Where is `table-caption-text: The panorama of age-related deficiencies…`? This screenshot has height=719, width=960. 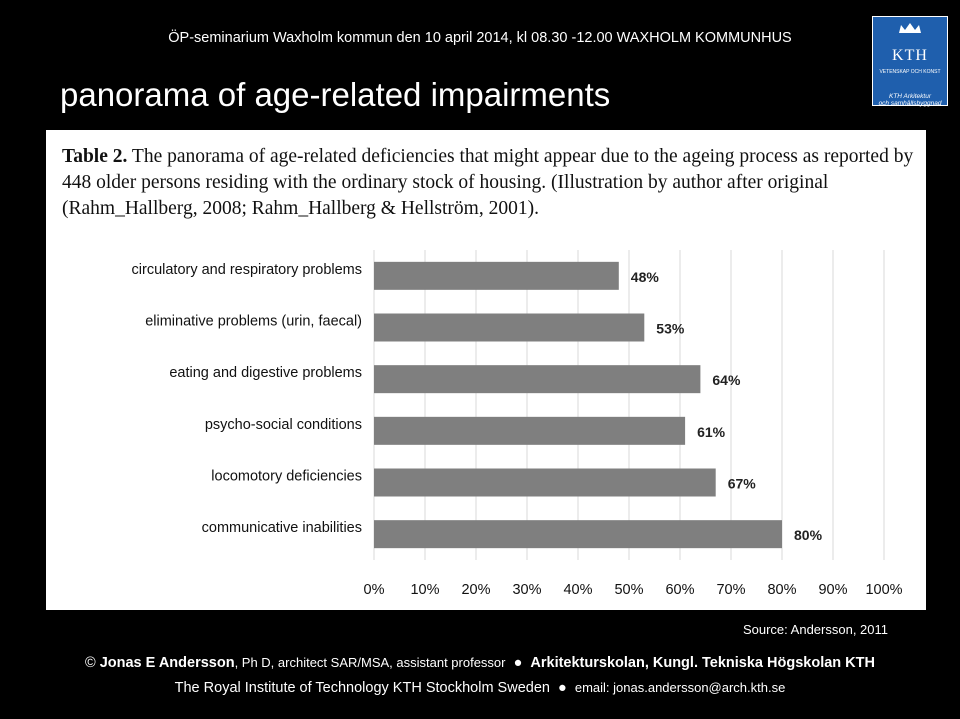
table-caption-text: The panorama of age-related deficiencies… is located at coordinates (488, 182).